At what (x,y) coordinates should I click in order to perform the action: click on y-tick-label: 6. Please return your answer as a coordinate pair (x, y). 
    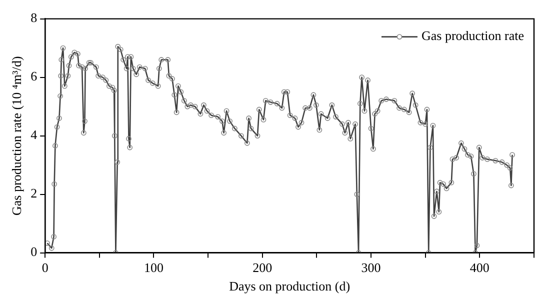
    Looking at the image, I should click on (34, 76).